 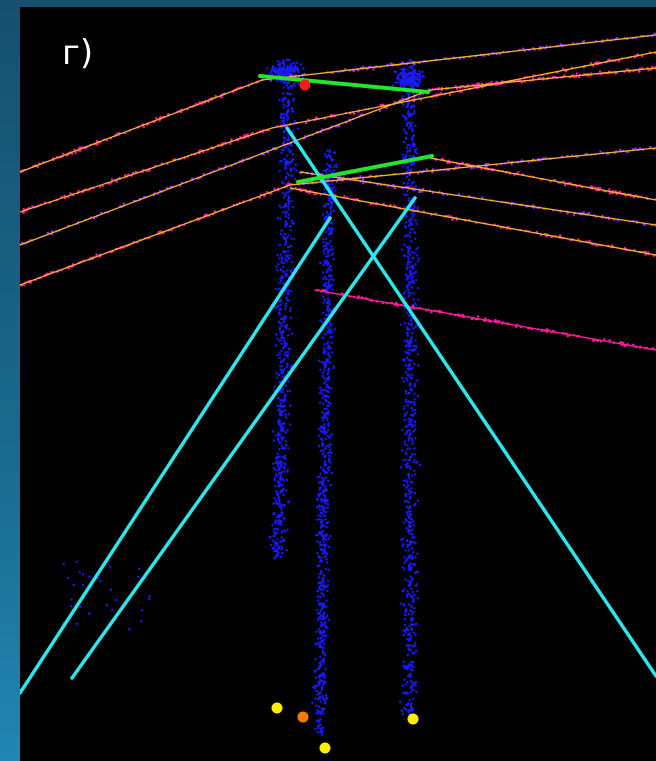 I want to click on panel-label: г), so click(x=78, y=53).